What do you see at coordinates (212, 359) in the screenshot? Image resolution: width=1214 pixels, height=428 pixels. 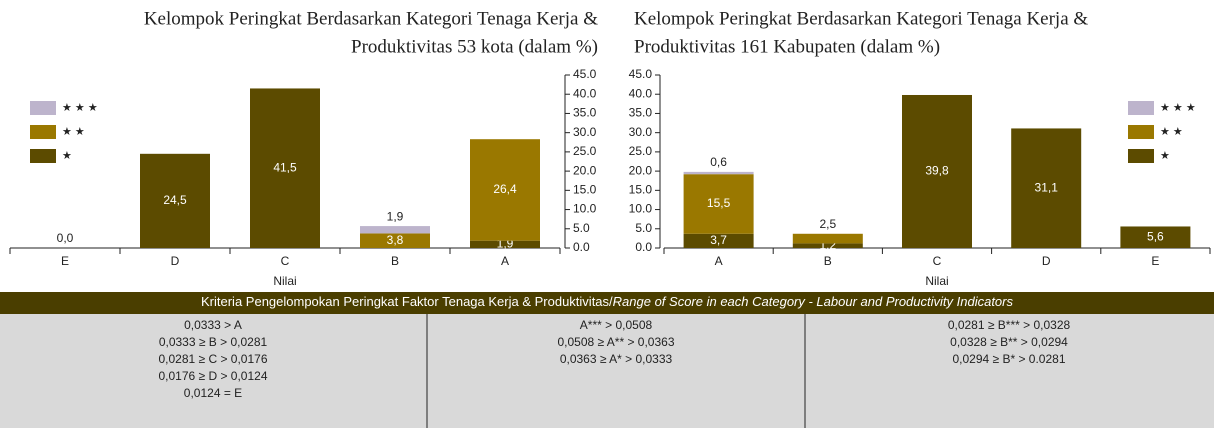 I see `table-cell: 0,0281 ≥ C > 0,0176` at bounding box center [212, 359].